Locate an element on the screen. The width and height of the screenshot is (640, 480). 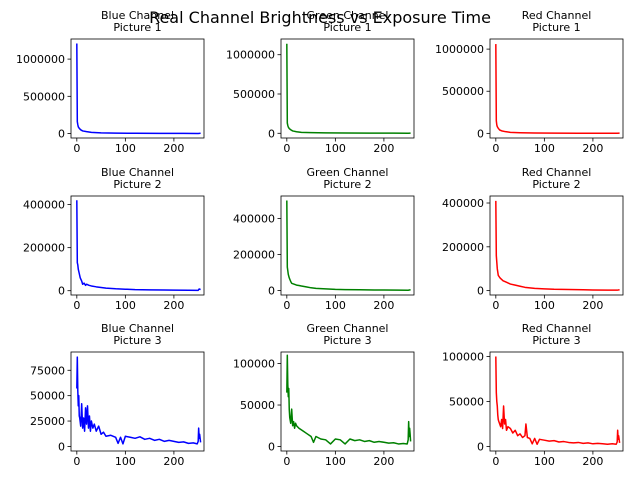
figure-suptitle: Real Channel Brightness vs Exposure Time is located at coordinates (320, 17).